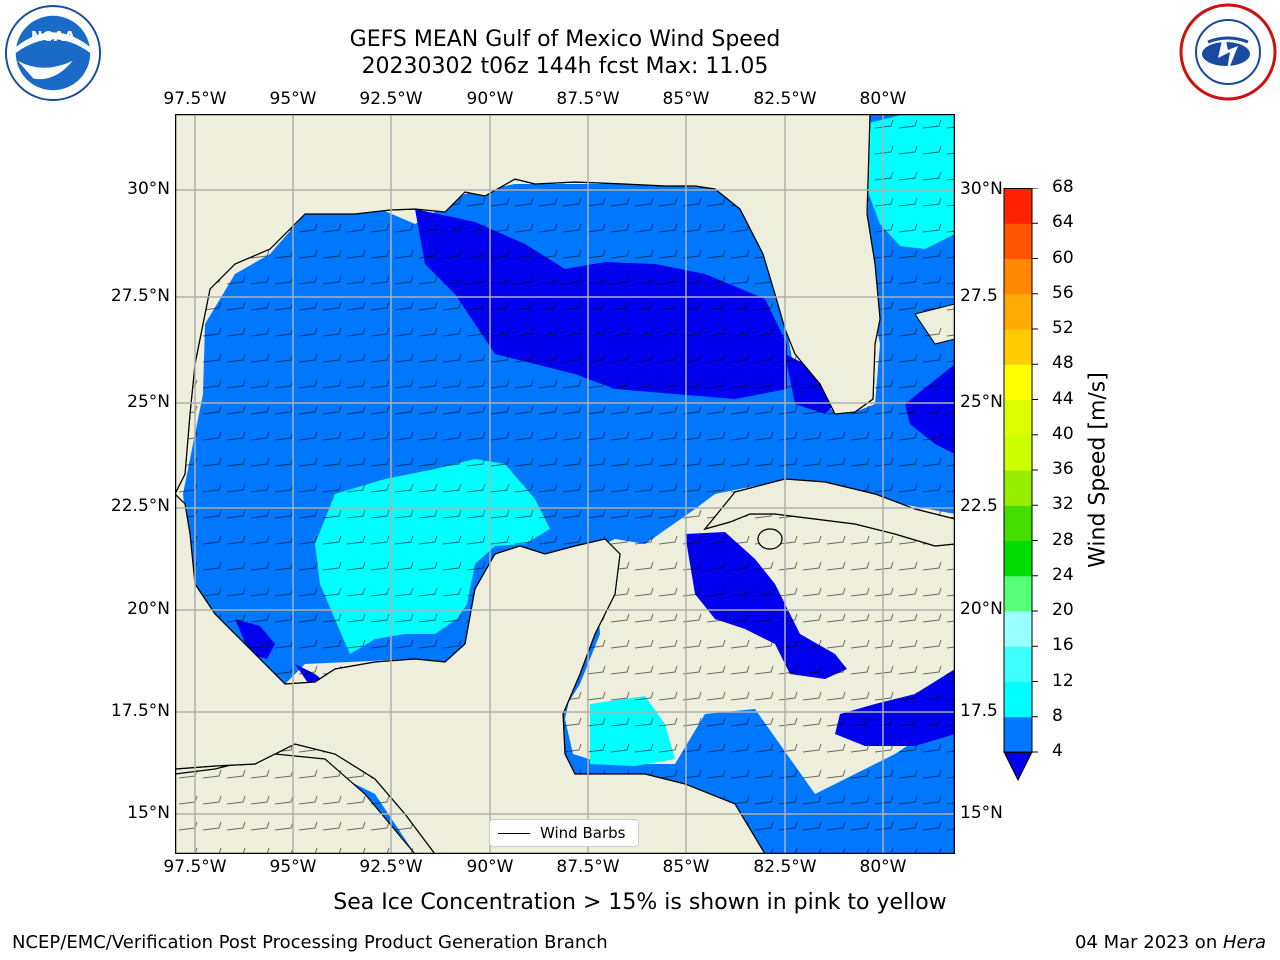  Describe the element at coordinates (1057, 751) in the screenshot. I see `colorbar-tick-label: 4` at that location.